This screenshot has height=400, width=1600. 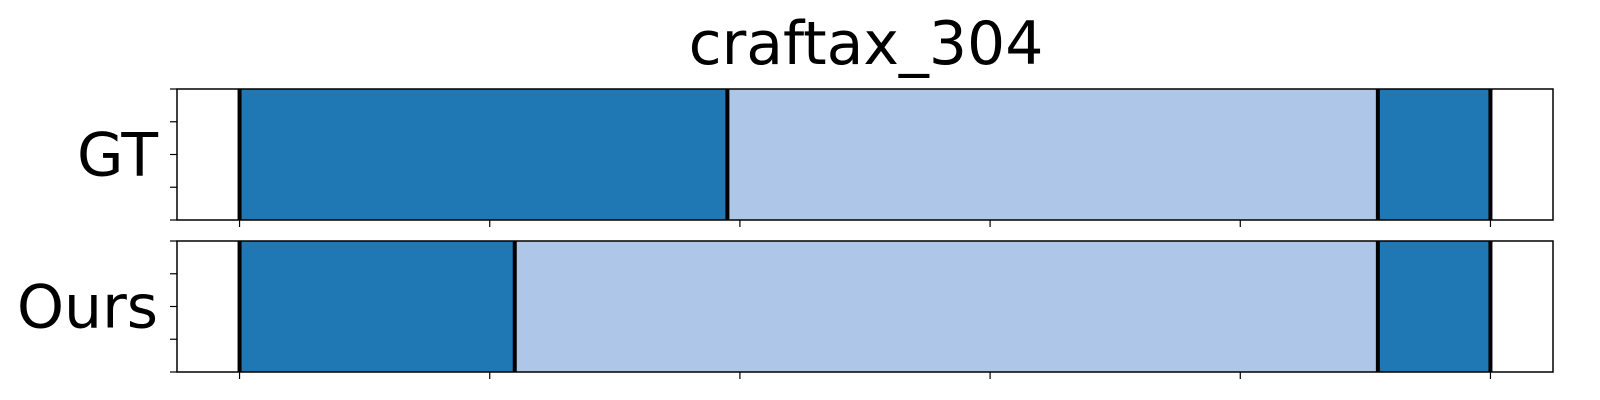 I want to click on row-label: GT, so click(x=117, y=156).